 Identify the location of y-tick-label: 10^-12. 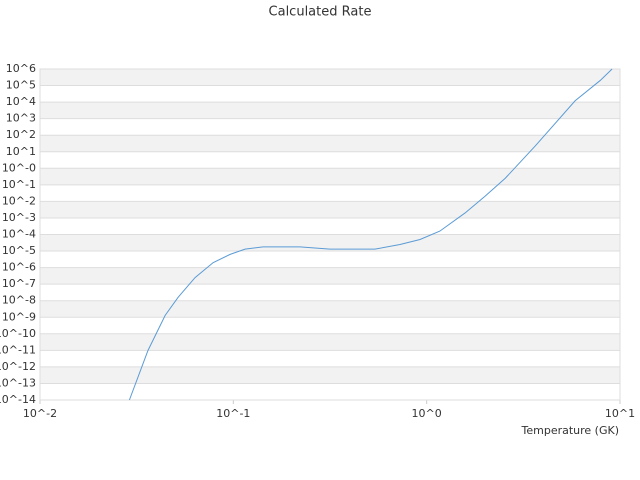
(18, 366).